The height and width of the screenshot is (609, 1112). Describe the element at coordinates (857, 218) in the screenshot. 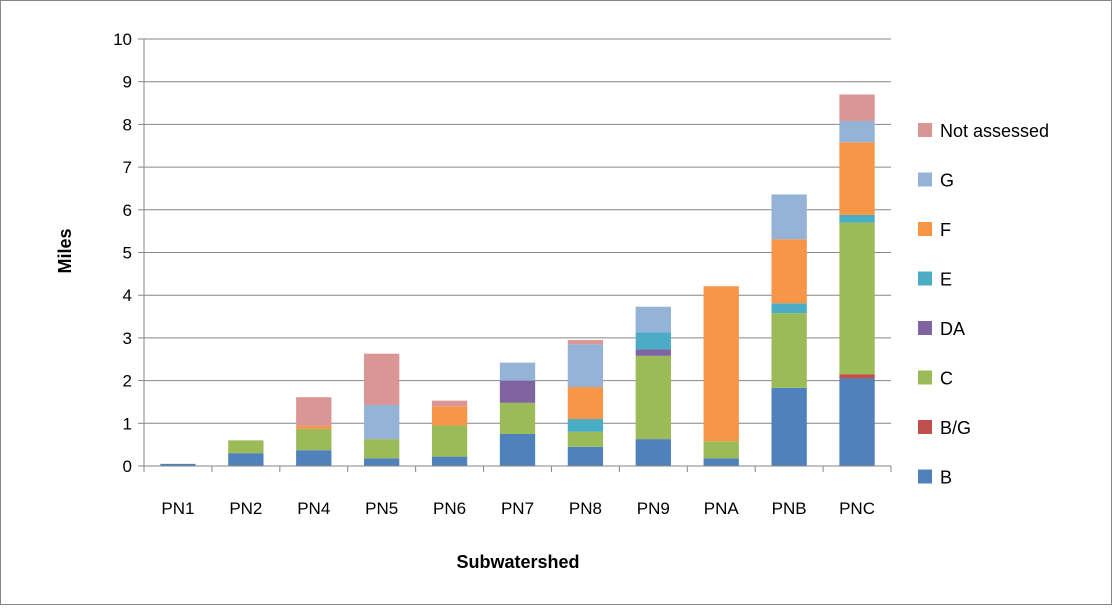

I see `bar-segment-pnc-e` at that location.